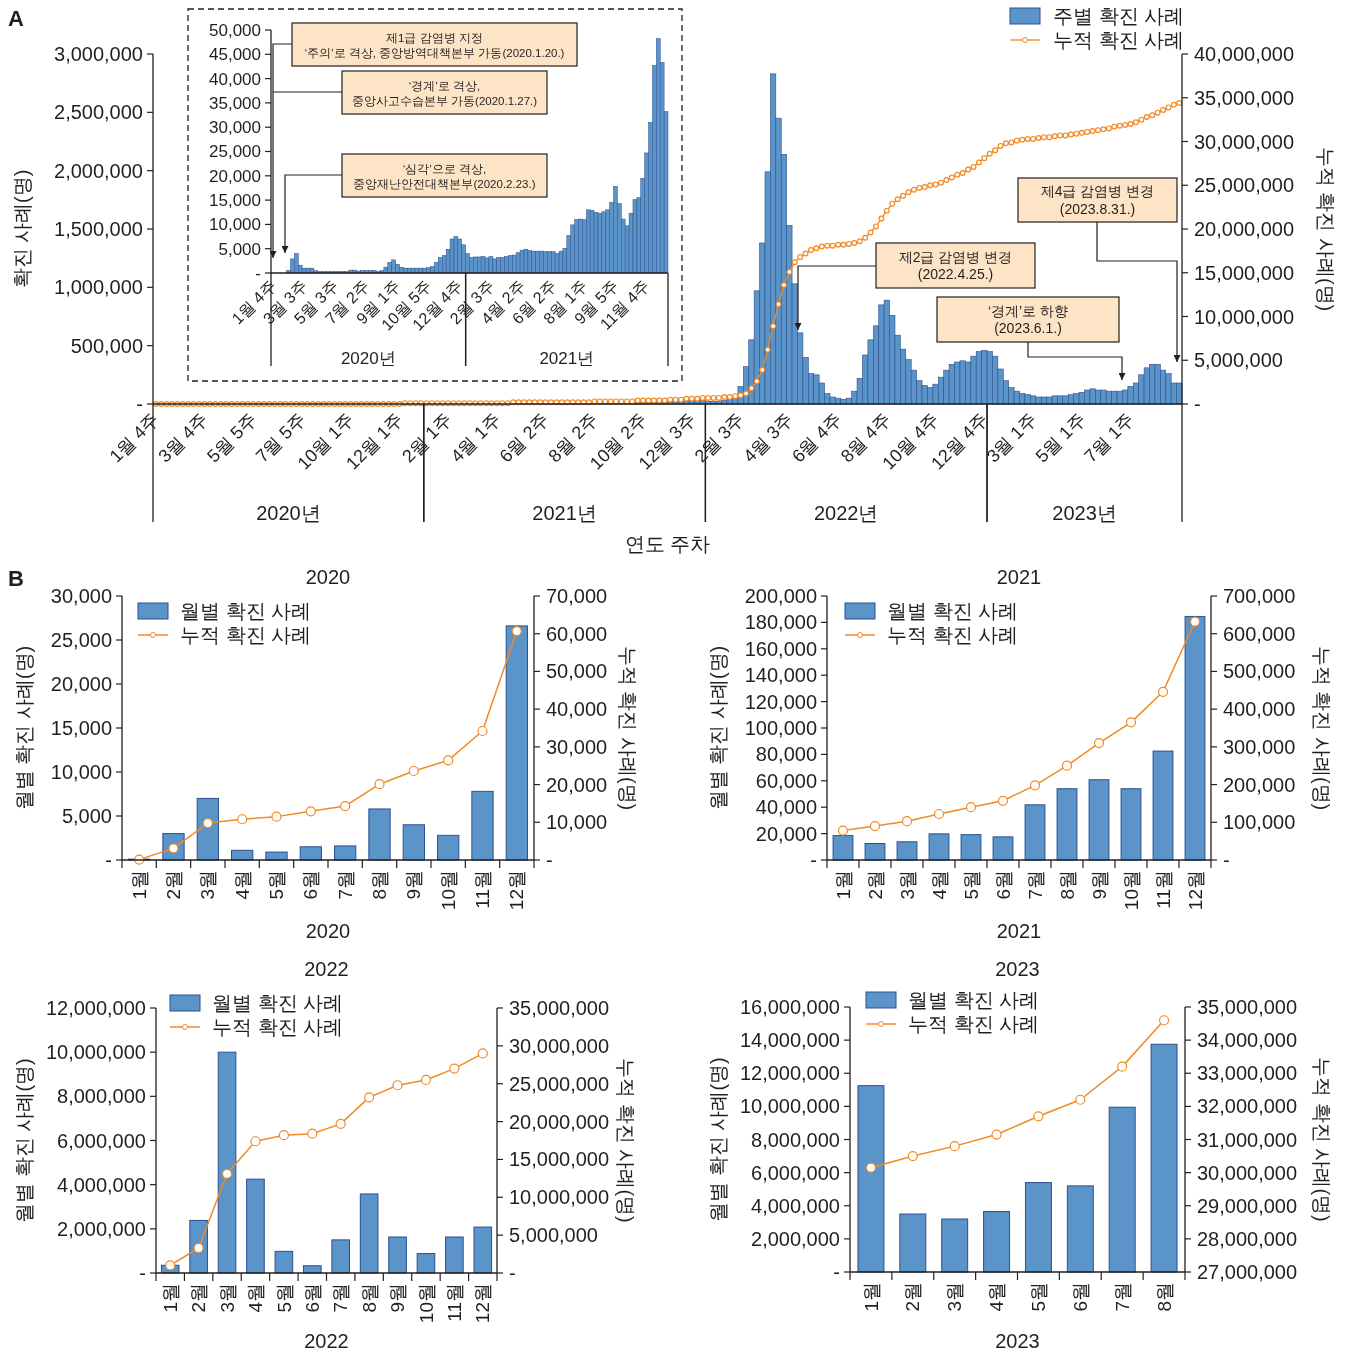 Image resolution: width=1352 pixels, height=1354 pixels. Describe the element at coordinates (1019, 931) in the screenshot. I see `x-axis-title: 2021` at that location.